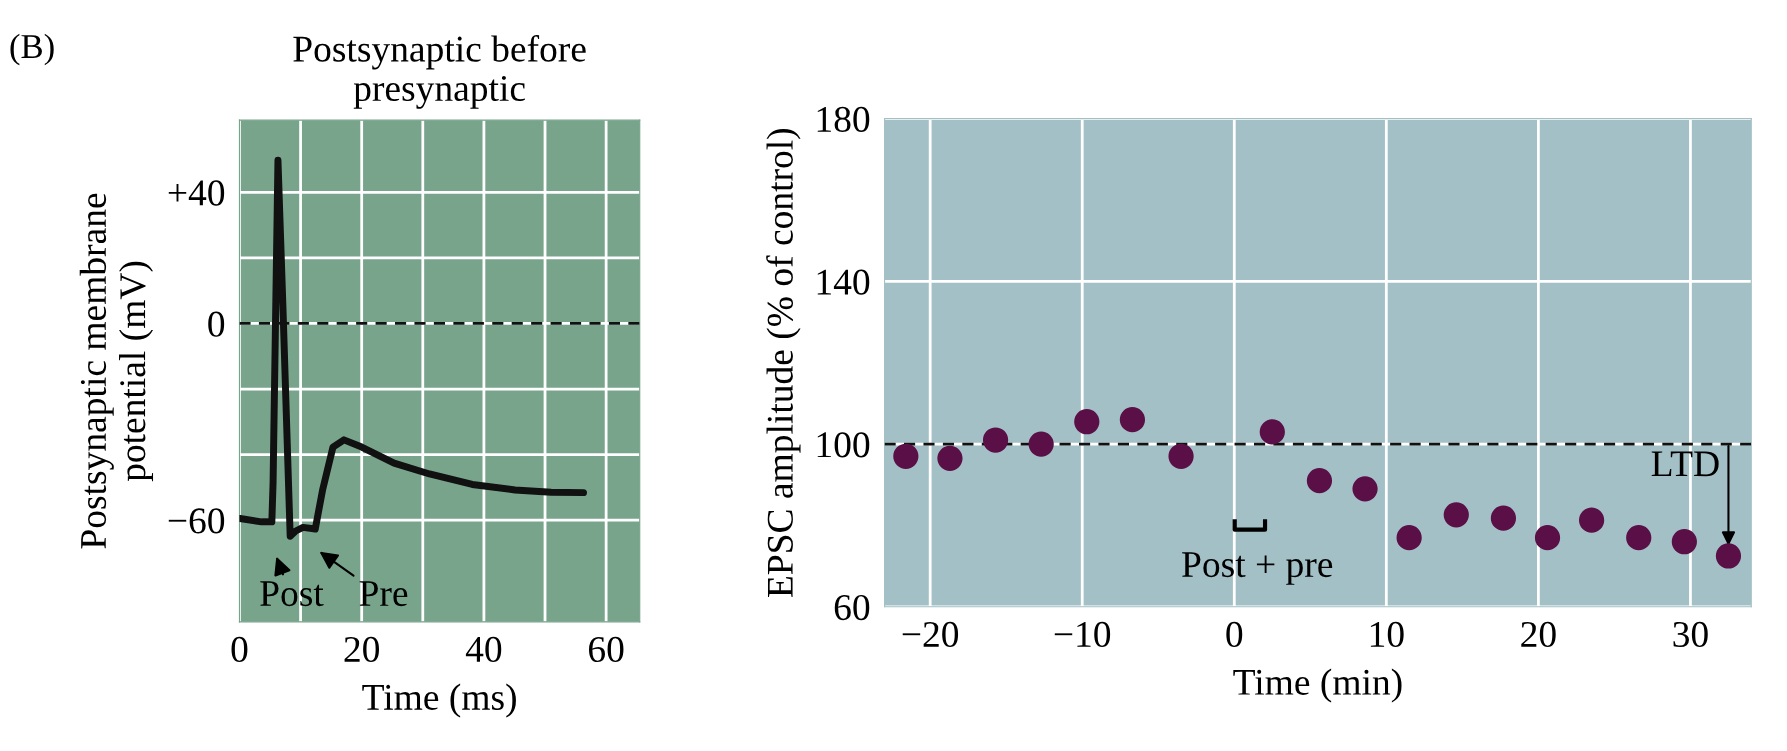  I want to click on x-axis-title: Time (min), so click(1317, 685).